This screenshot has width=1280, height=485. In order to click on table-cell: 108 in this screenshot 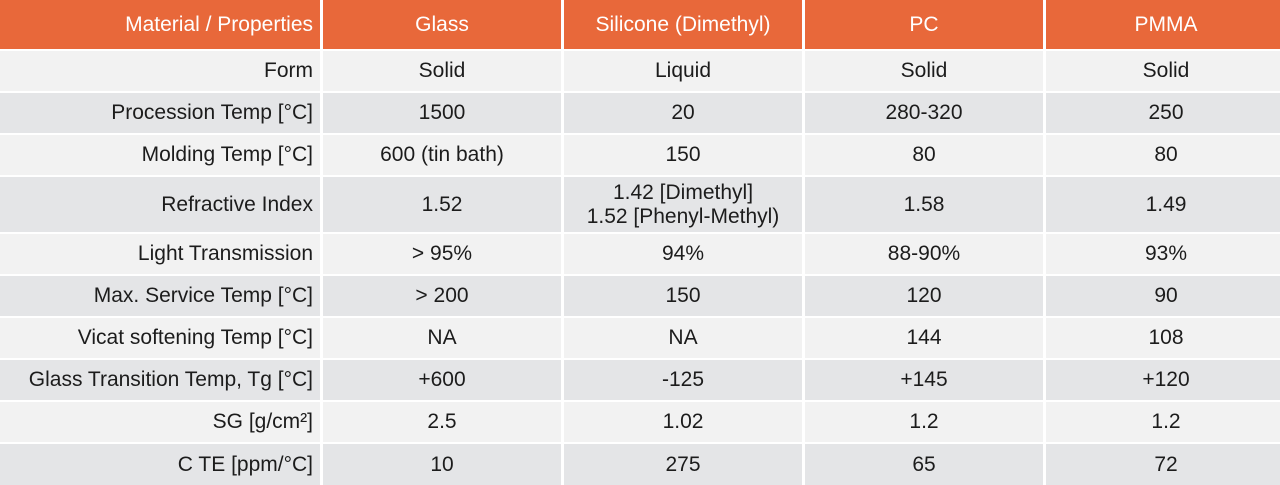, I will do `click(1163, 338)`.